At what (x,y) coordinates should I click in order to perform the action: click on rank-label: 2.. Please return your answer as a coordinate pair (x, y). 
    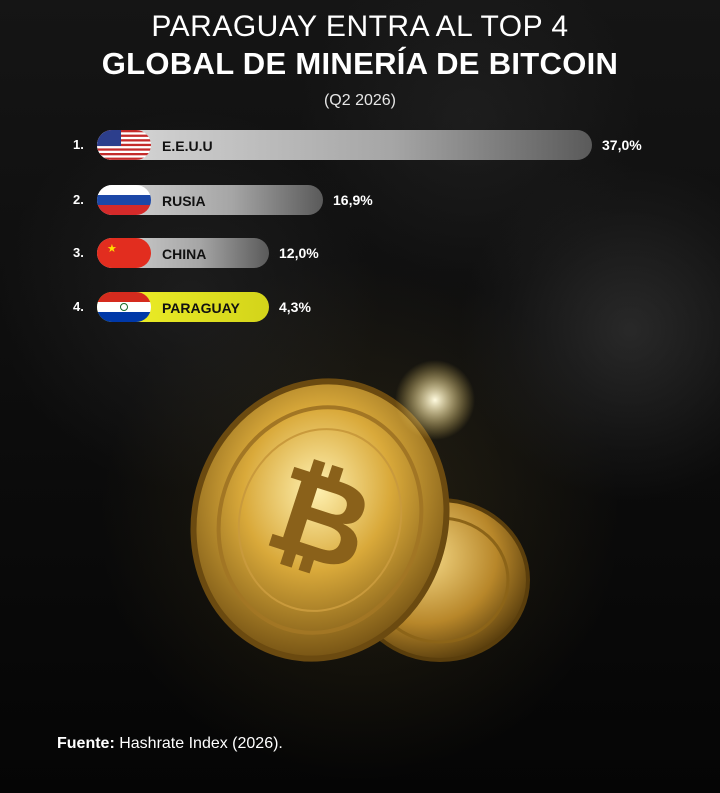
    Looking at the image, I should click on (78, 199).